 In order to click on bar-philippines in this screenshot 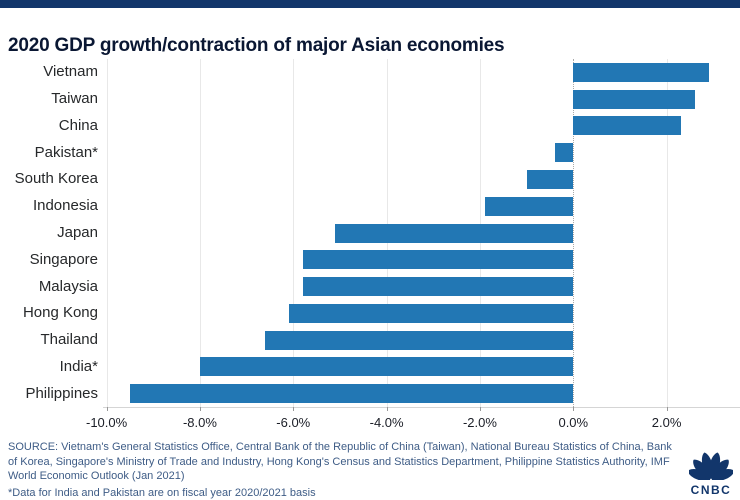, I will do `click(351, 394)`.